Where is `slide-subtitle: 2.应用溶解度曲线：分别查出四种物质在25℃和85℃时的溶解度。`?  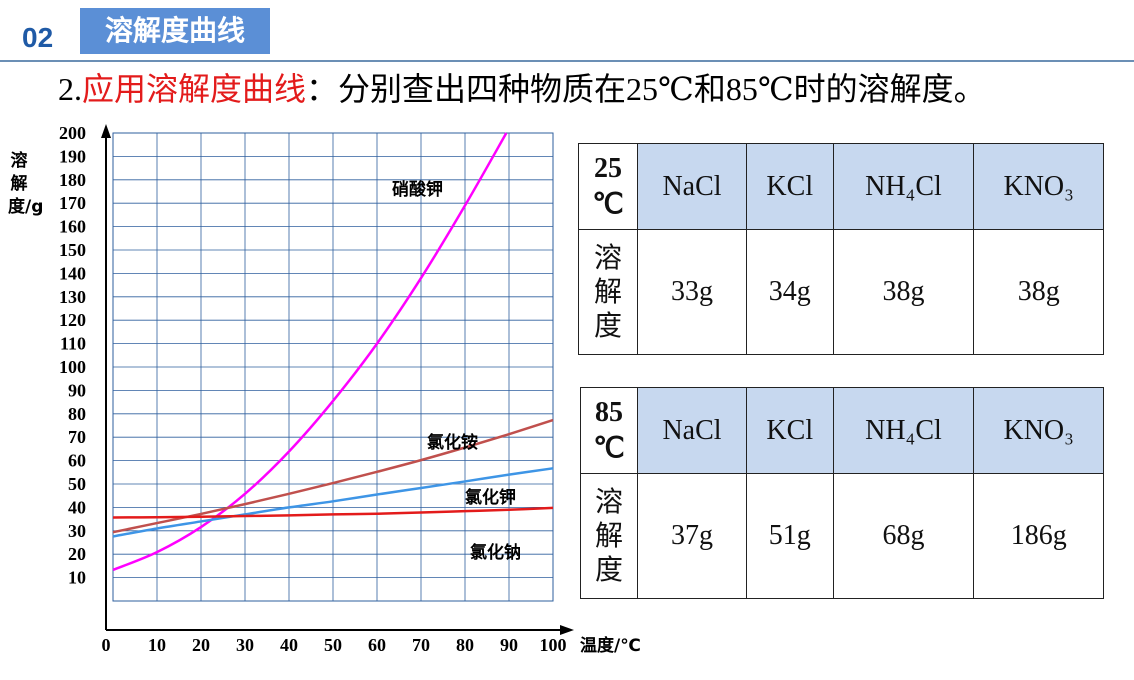 slide-subtitle: 2.应用溶解度曲线：分别查出四种物质在25℃和85℃时的溶解度。 is located at coordinates (522, 87).